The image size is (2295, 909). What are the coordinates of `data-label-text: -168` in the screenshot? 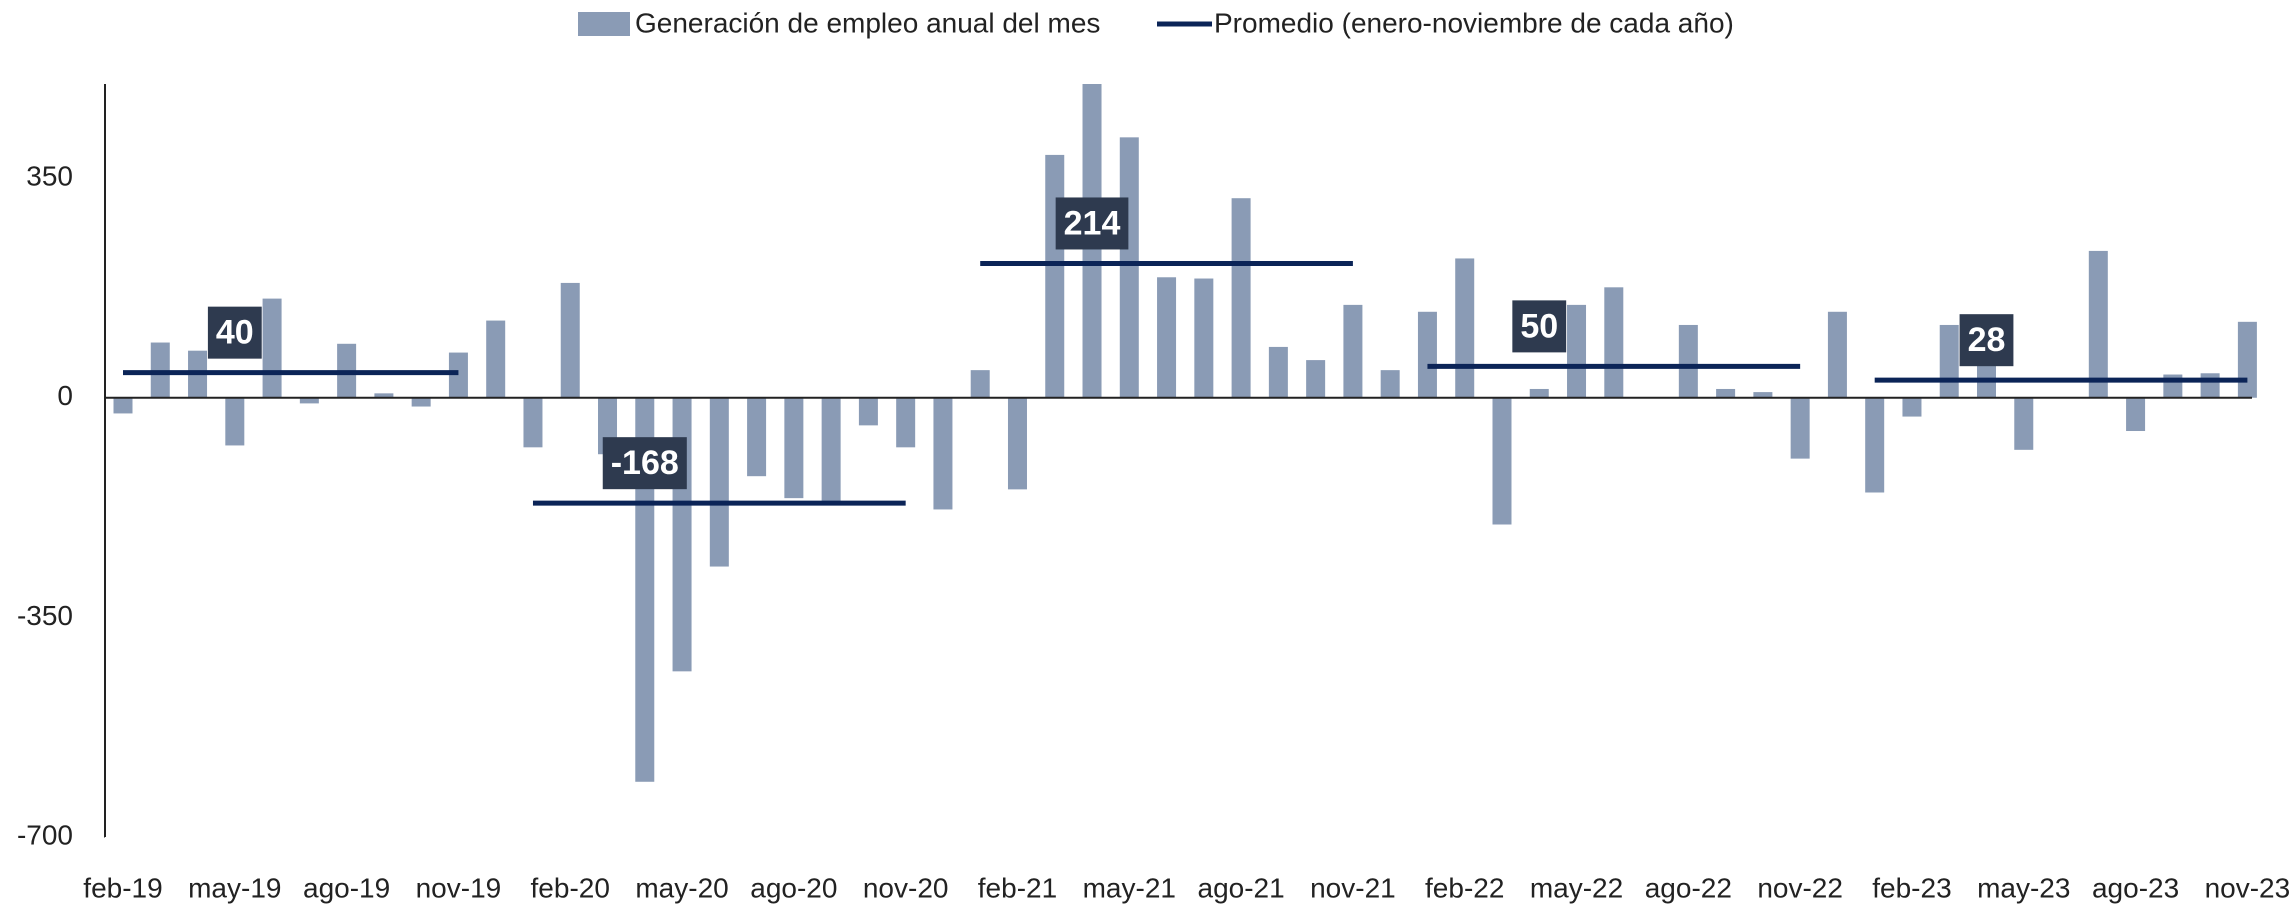 It's located at (645, 463).